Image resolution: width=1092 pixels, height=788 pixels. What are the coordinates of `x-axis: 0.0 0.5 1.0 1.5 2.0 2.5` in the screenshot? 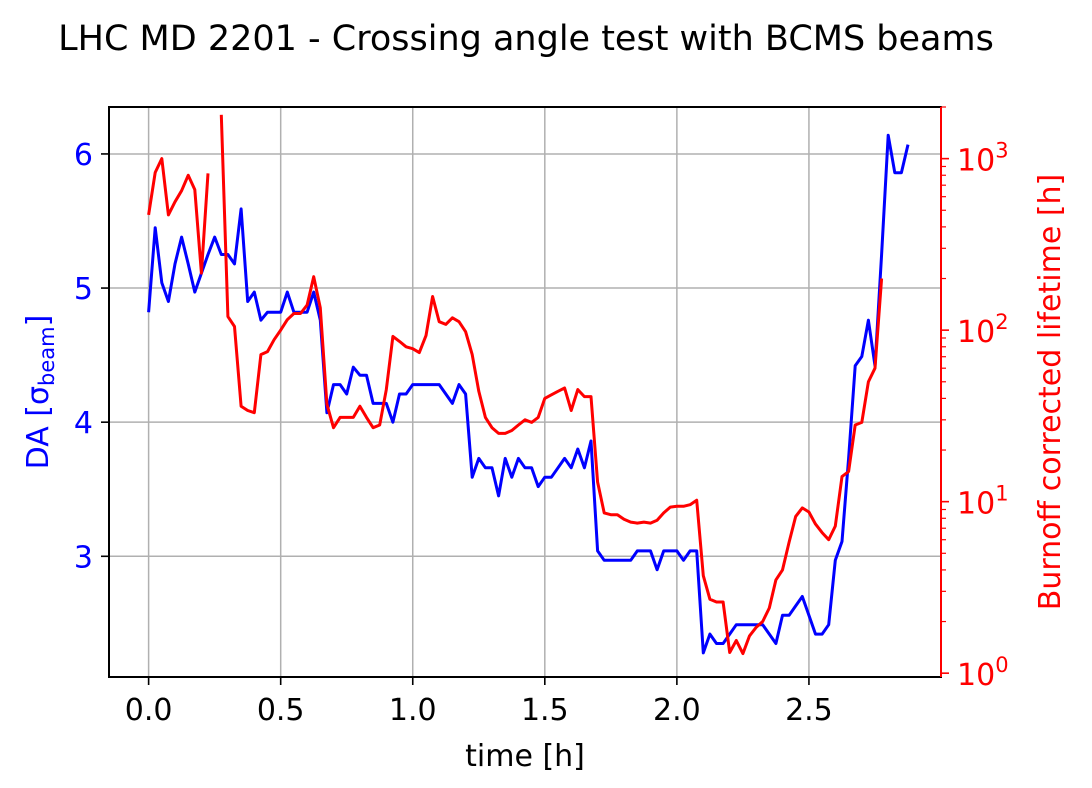 It's located at (479, 702).